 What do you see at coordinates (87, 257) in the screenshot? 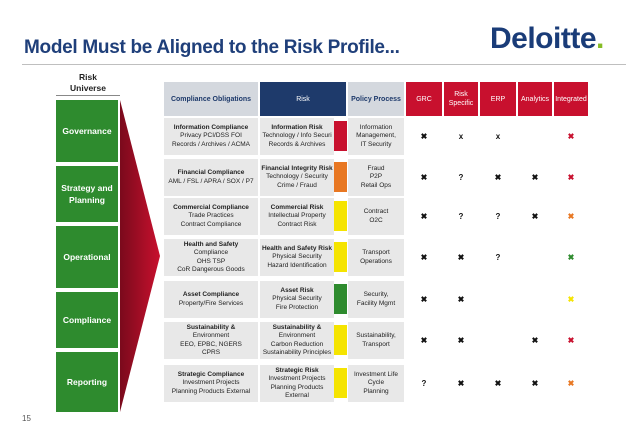
I see `universe-item-operational: Operational` at bounding box center [87, 257].